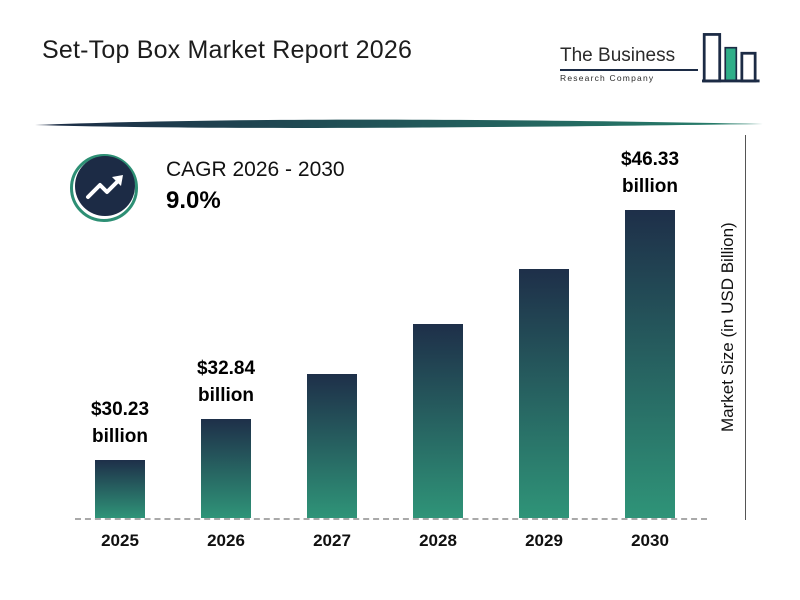  I want to click on cagr-ring, so click(104, 188).